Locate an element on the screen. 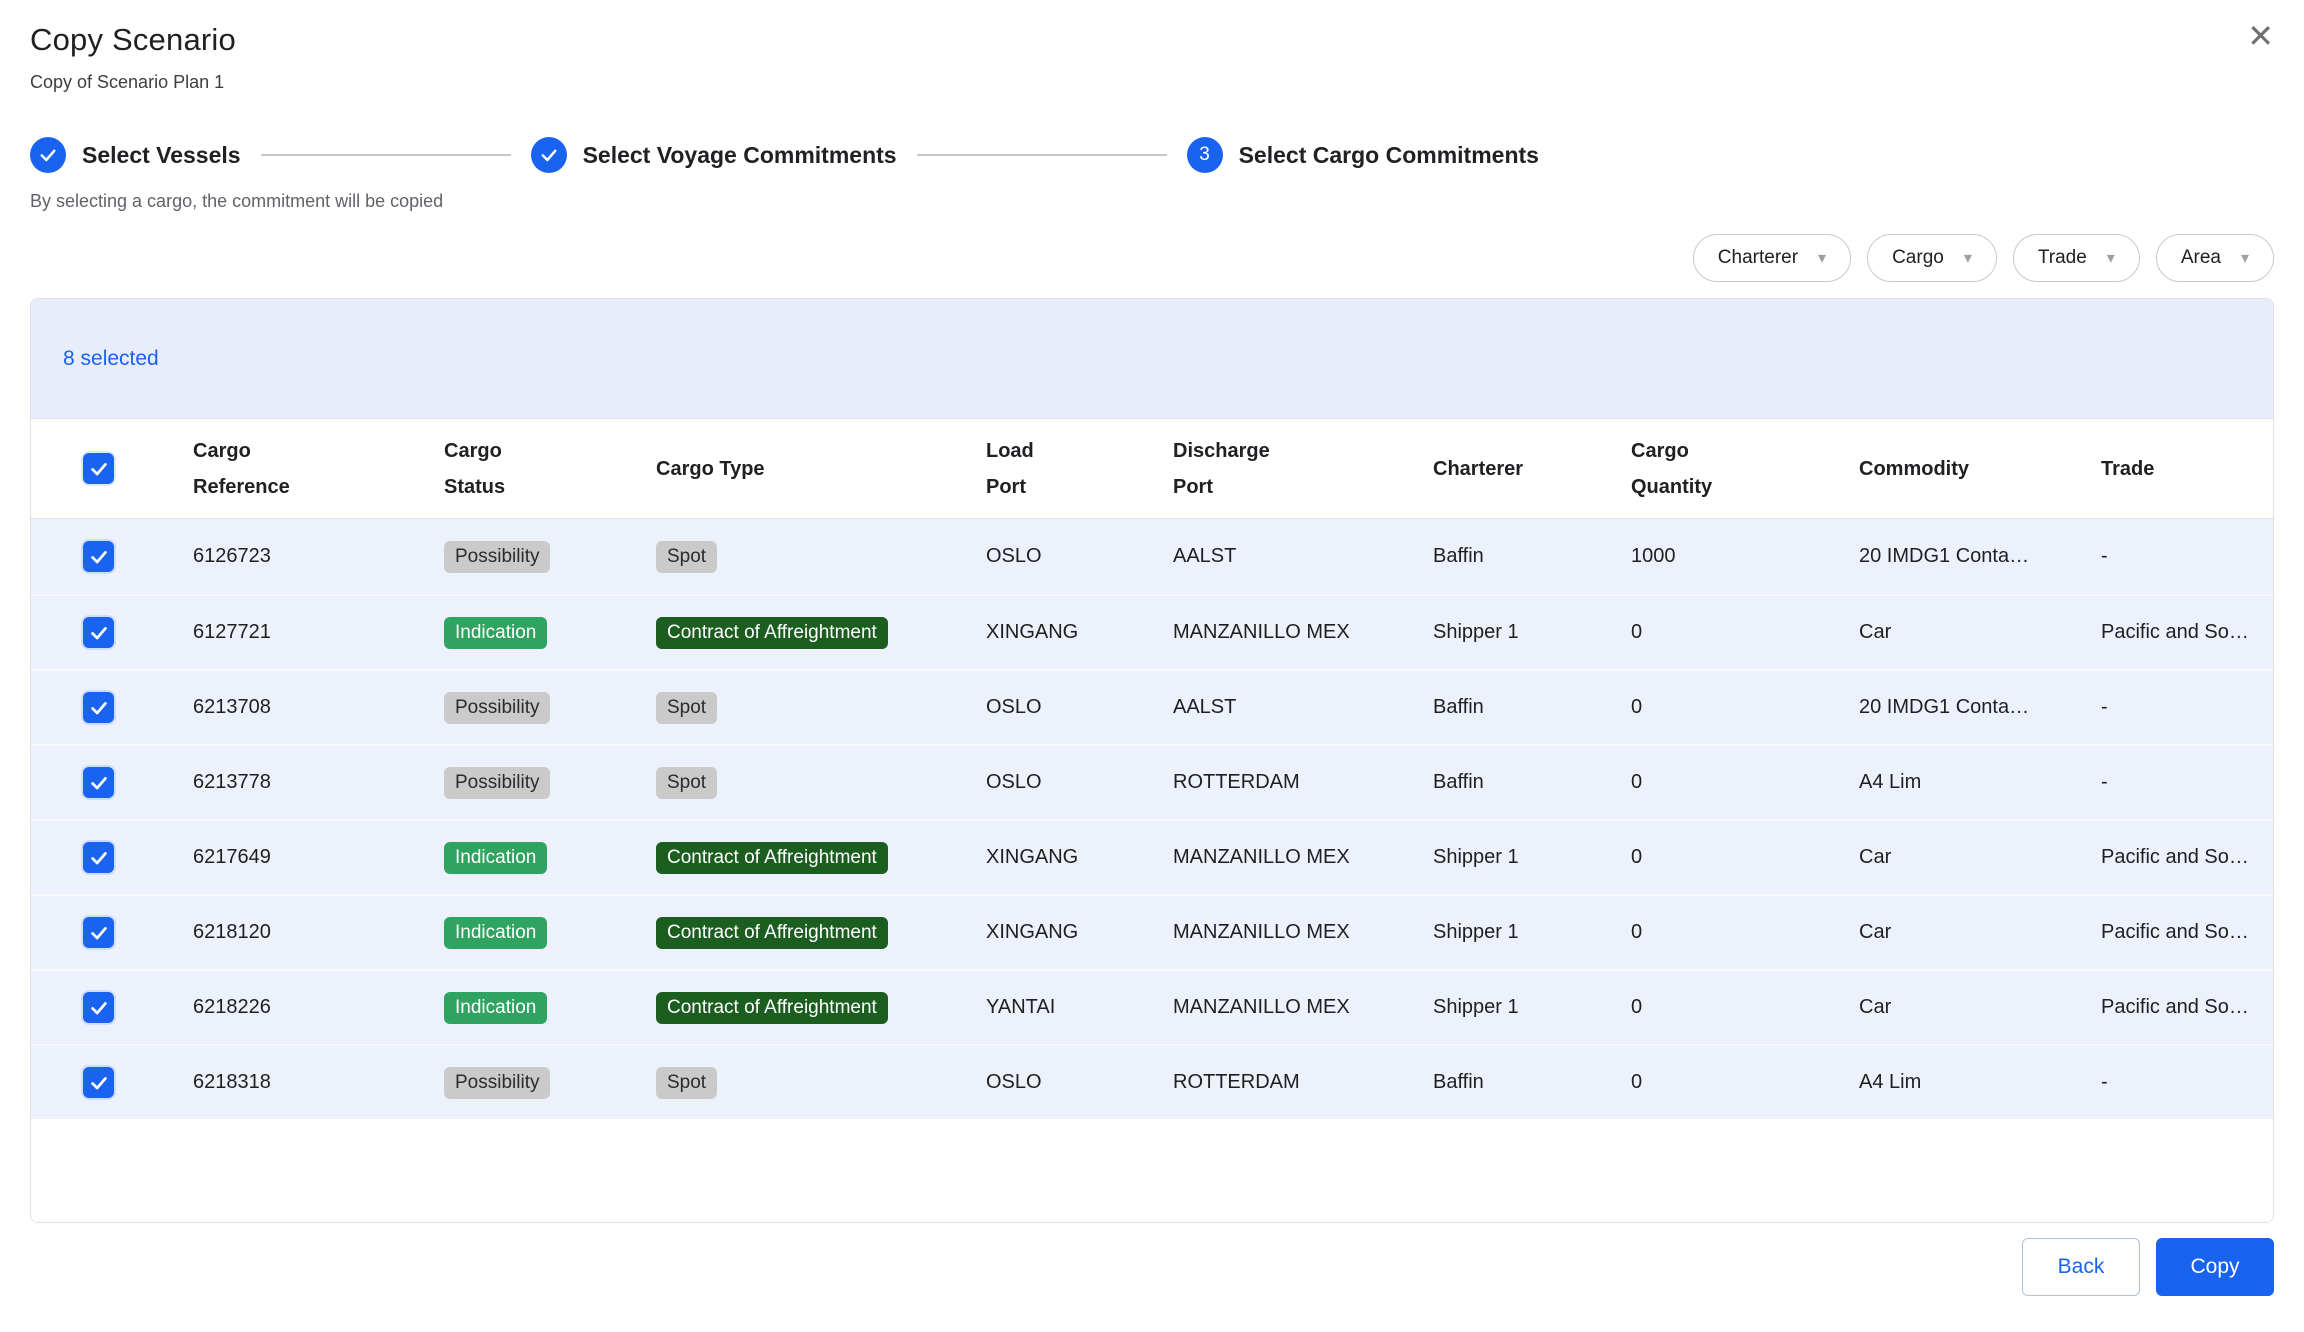 This screenshot has height=1332, width=2304. select-all-checkbox is located at coordinates (98, 468).